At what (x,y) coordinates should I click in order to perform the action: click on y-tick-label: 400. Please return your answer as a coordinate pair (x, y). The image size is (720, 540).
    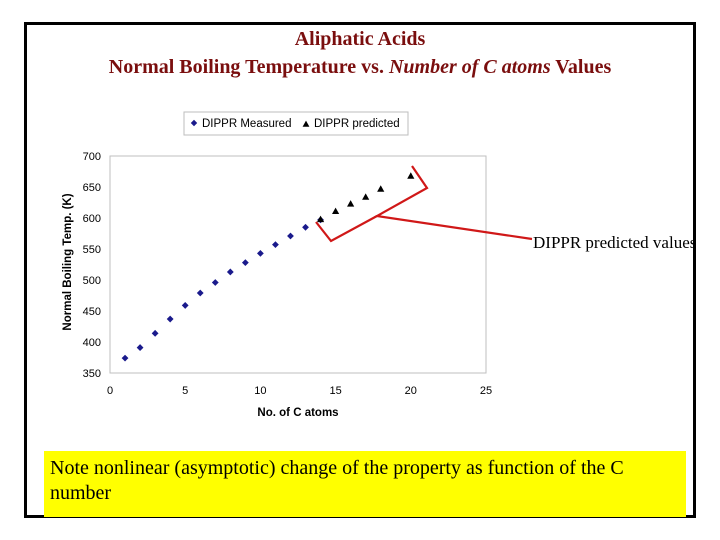
    Looking at the image, I should click on (92, 343).